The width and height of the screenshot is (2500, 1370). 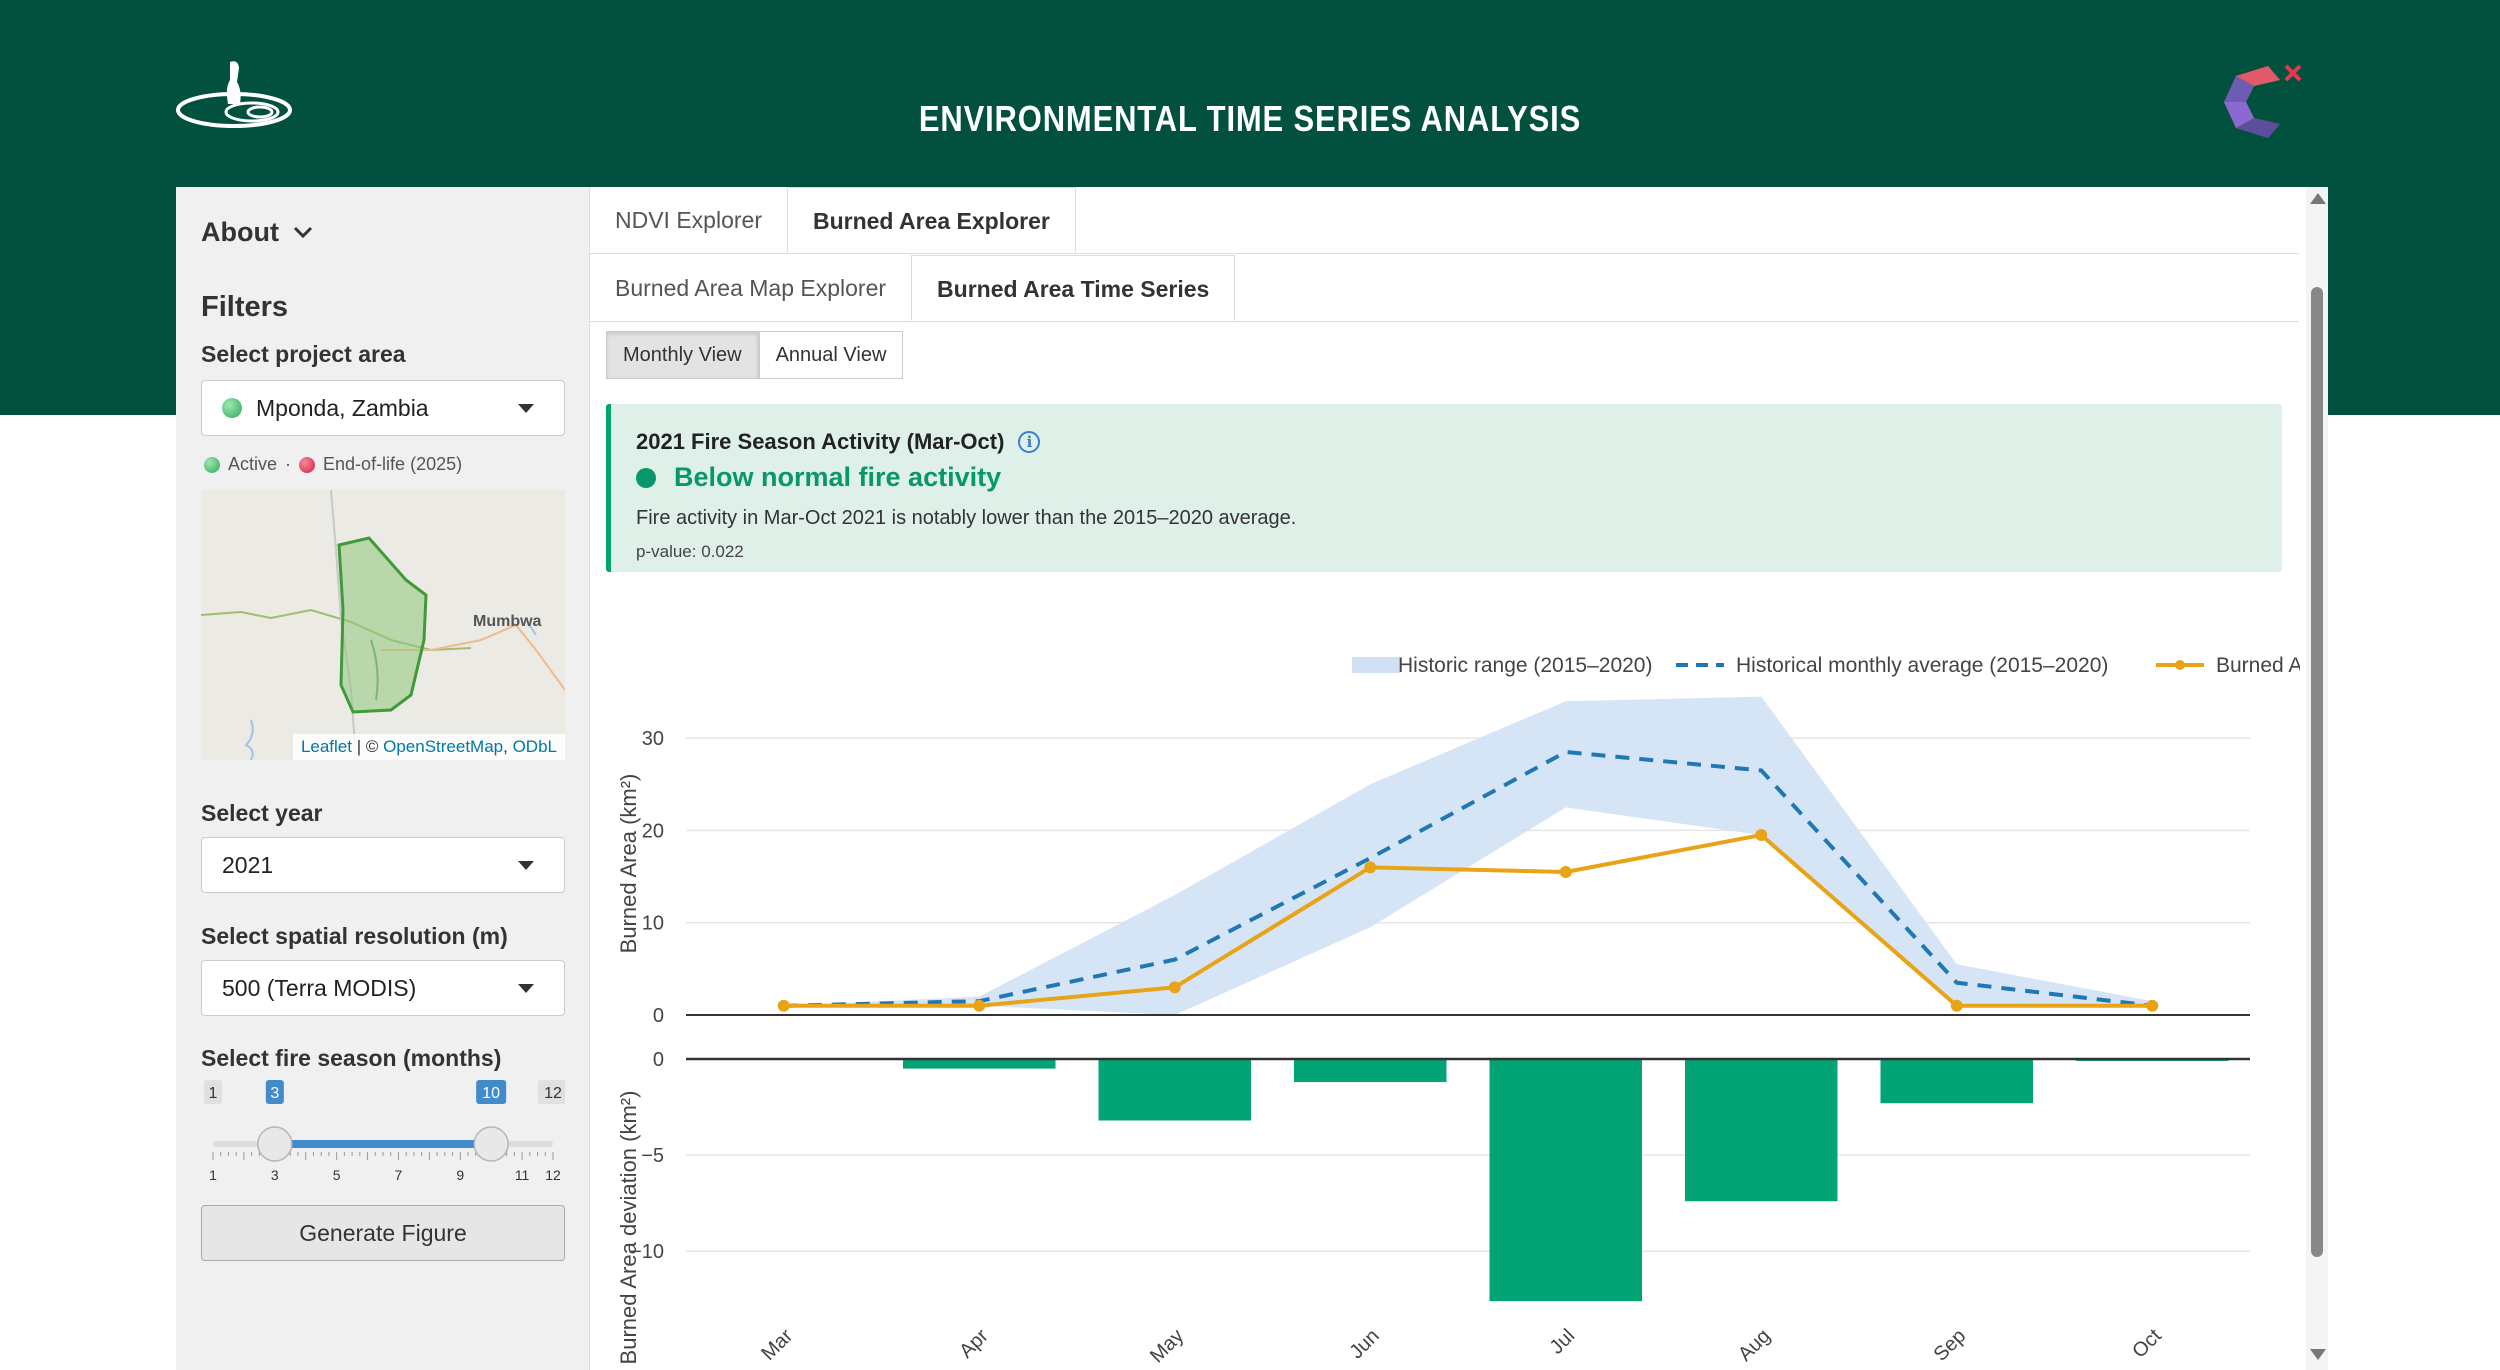 I want to click on historical-average-line, so click(x=1468, y=878).